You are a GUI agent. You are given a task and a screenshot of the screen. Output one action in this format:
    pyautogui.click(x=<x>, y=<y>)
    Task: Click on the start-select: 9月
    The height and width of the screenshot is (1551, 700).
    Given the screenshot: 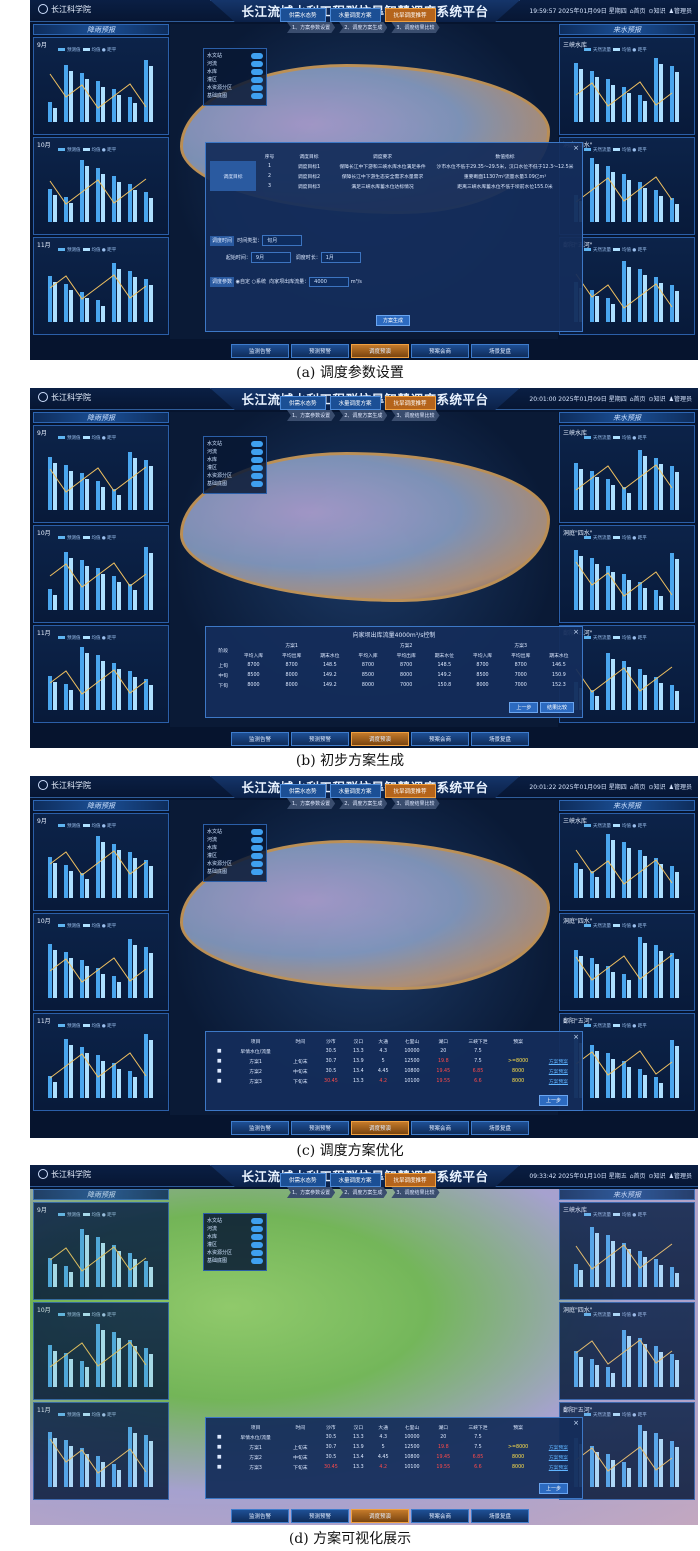 What is the action you would take?
    pyautogui.click(x=270, y=257)
    